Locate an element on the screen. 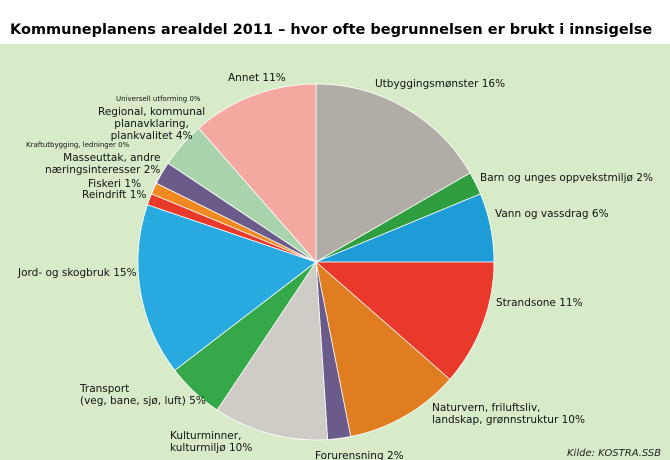 This screenshot has height=460, width=670. slice-label: Vann og vassdrag 6% is located at coordinates (552, 214).